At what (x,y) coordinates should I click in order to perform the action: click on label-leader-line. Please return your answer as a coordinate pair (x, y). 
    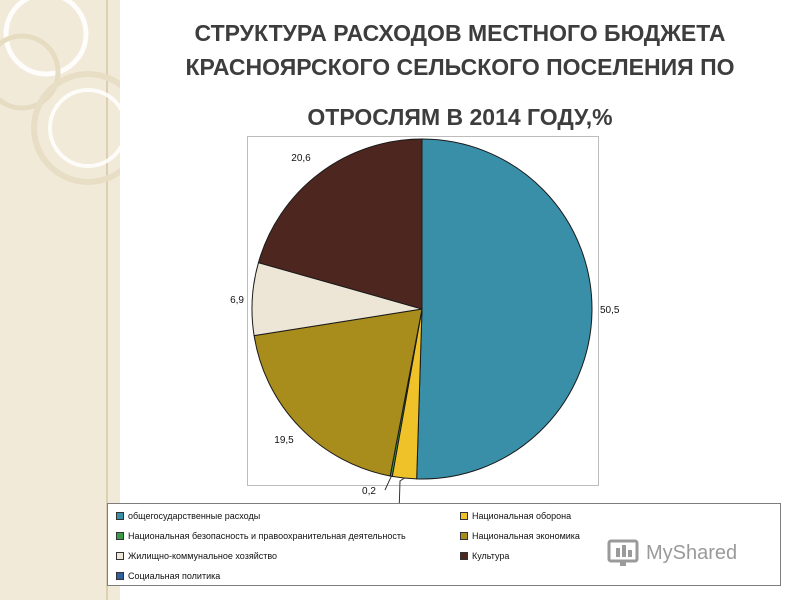
    Looking at the image, I should click on (388, 483).